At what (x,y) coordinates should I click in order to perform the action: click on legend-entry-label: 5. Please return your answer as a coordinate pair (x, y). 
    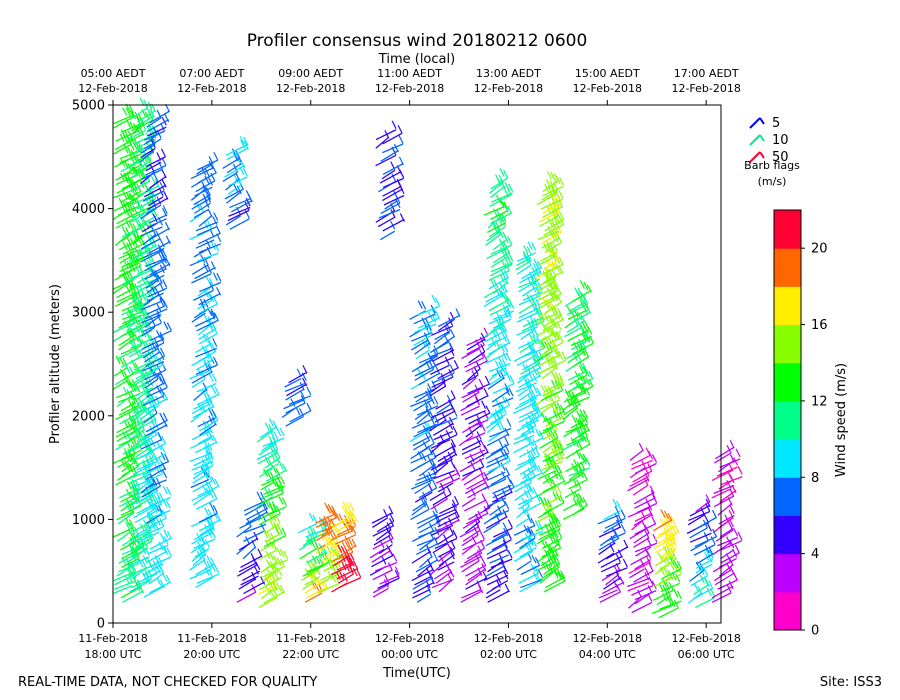
    Looking at the image, I should click on (776, 123).